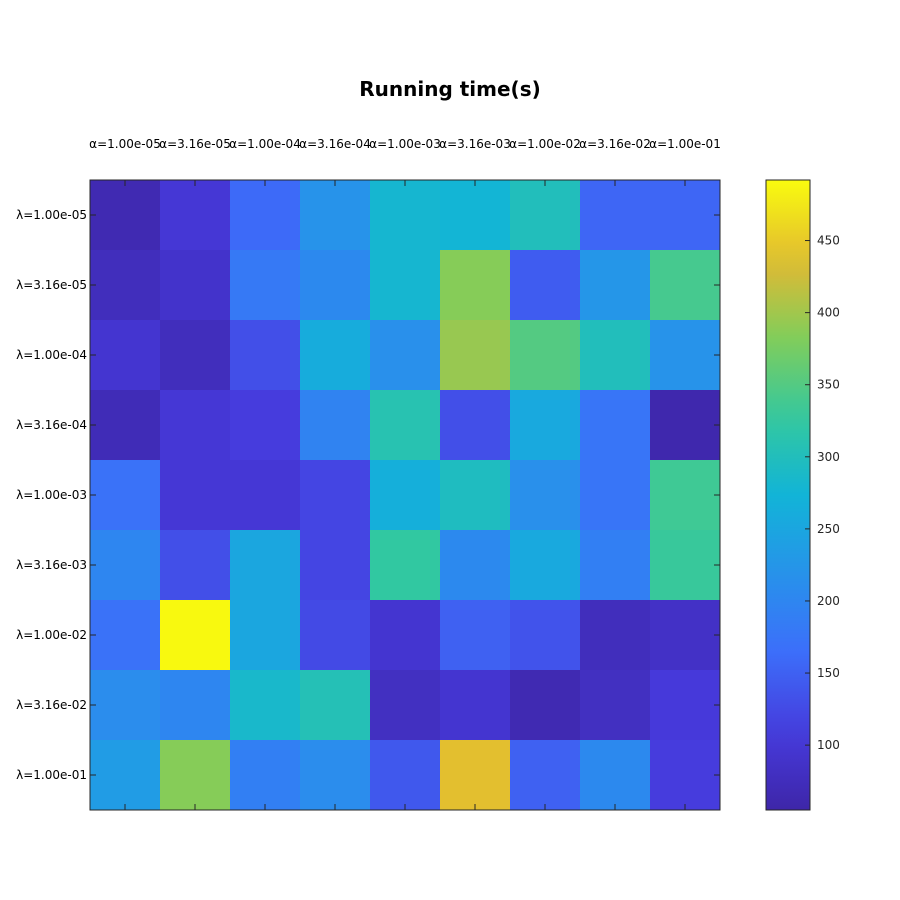 This screenshot has height=900, width=900. Describe the element at coordinates (51, 775) in the screenshot. I see `y-tick-label: λ=1.00e-01` at that location.